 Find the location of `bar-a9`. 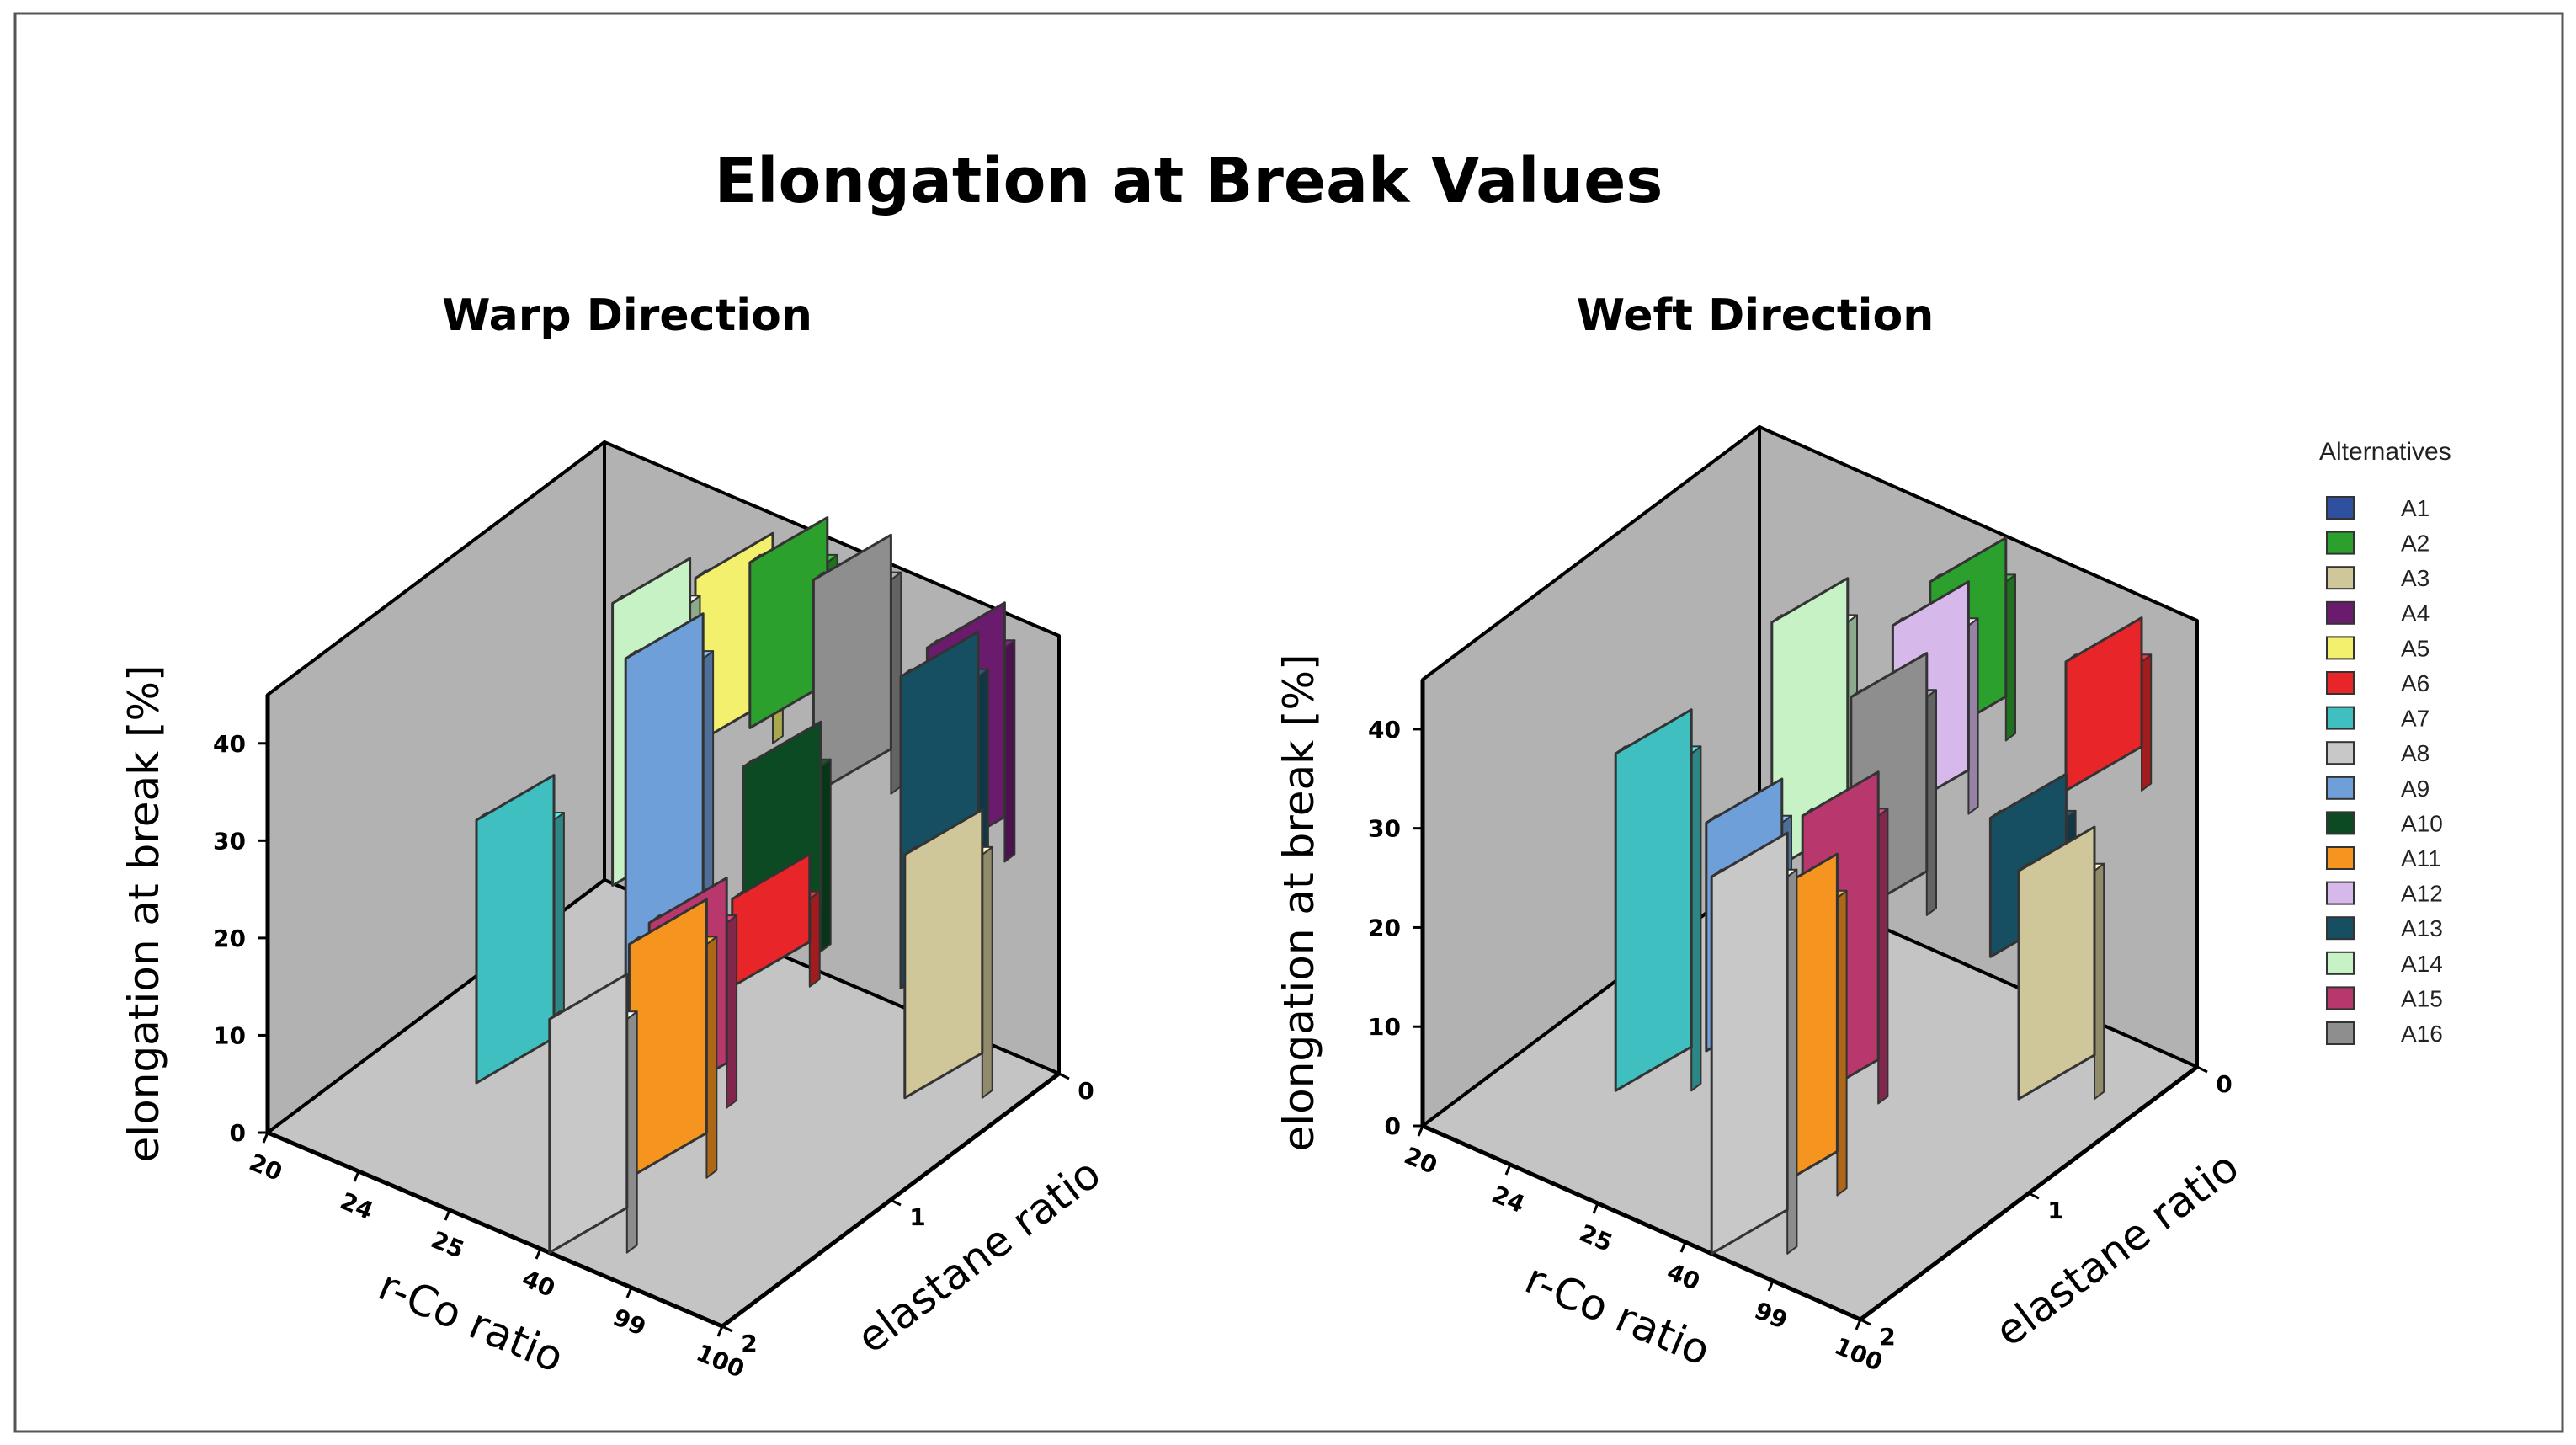

bar-a9 is located at coordinates (670, 801).